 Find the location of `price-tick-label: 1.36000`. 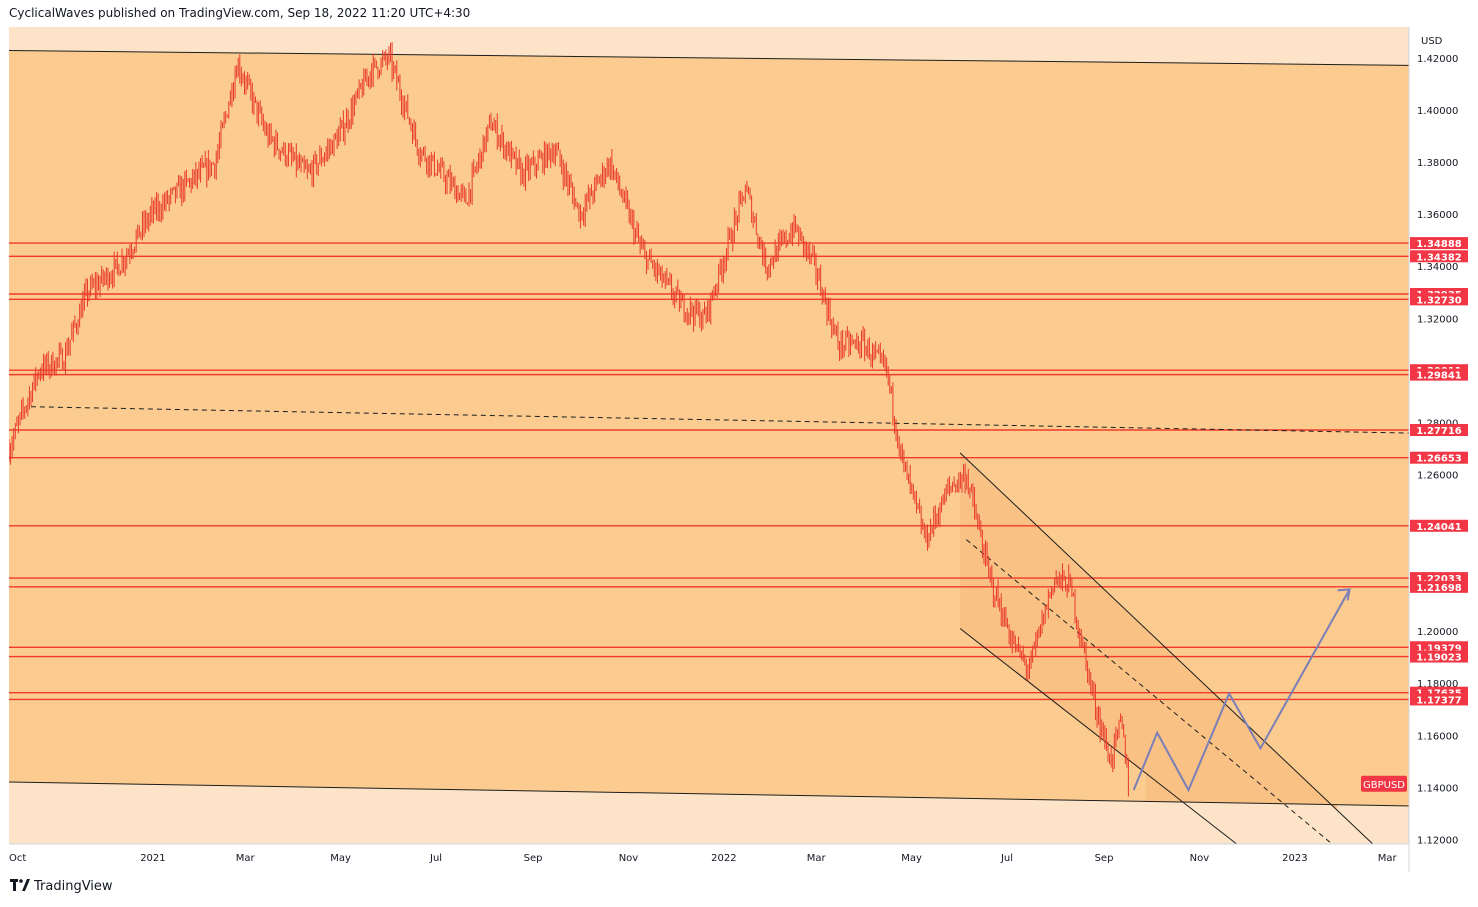

price-tick-label: 1.36000 is located at coordinates (1437, 215).